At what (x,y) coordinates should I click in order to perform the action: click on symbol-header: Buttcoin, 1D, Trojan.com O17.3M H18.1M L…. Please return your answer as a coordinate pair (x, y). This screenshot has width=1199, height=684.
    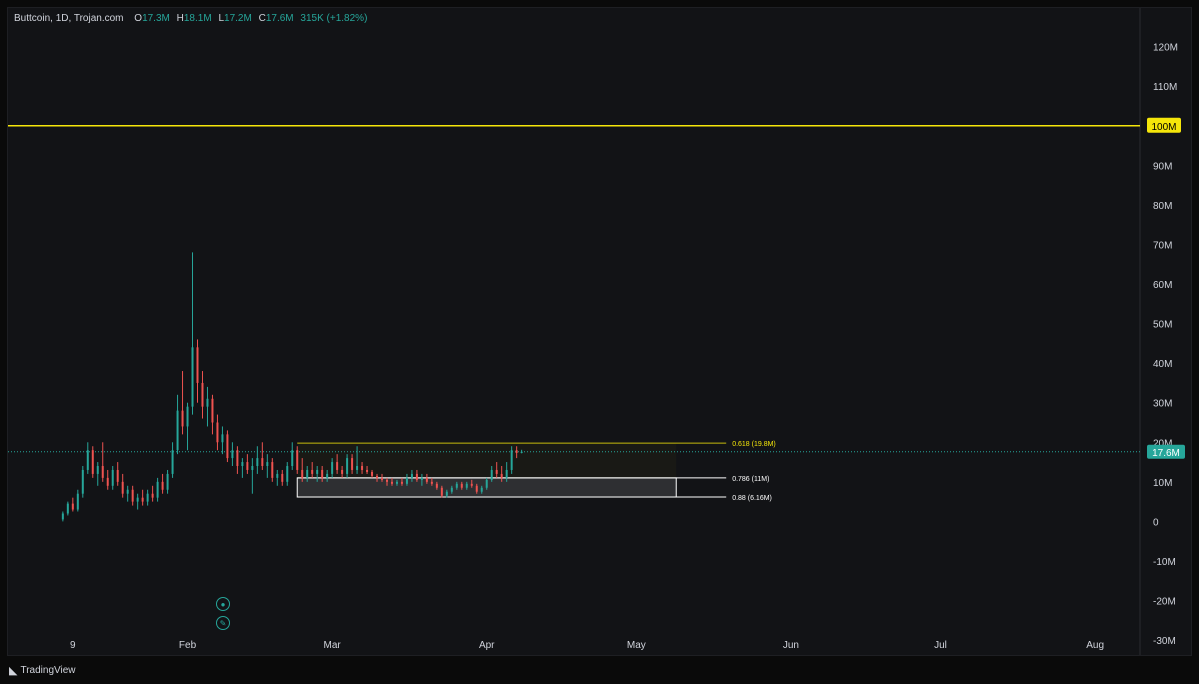
    Looking at the image, I should click on (190, 18).